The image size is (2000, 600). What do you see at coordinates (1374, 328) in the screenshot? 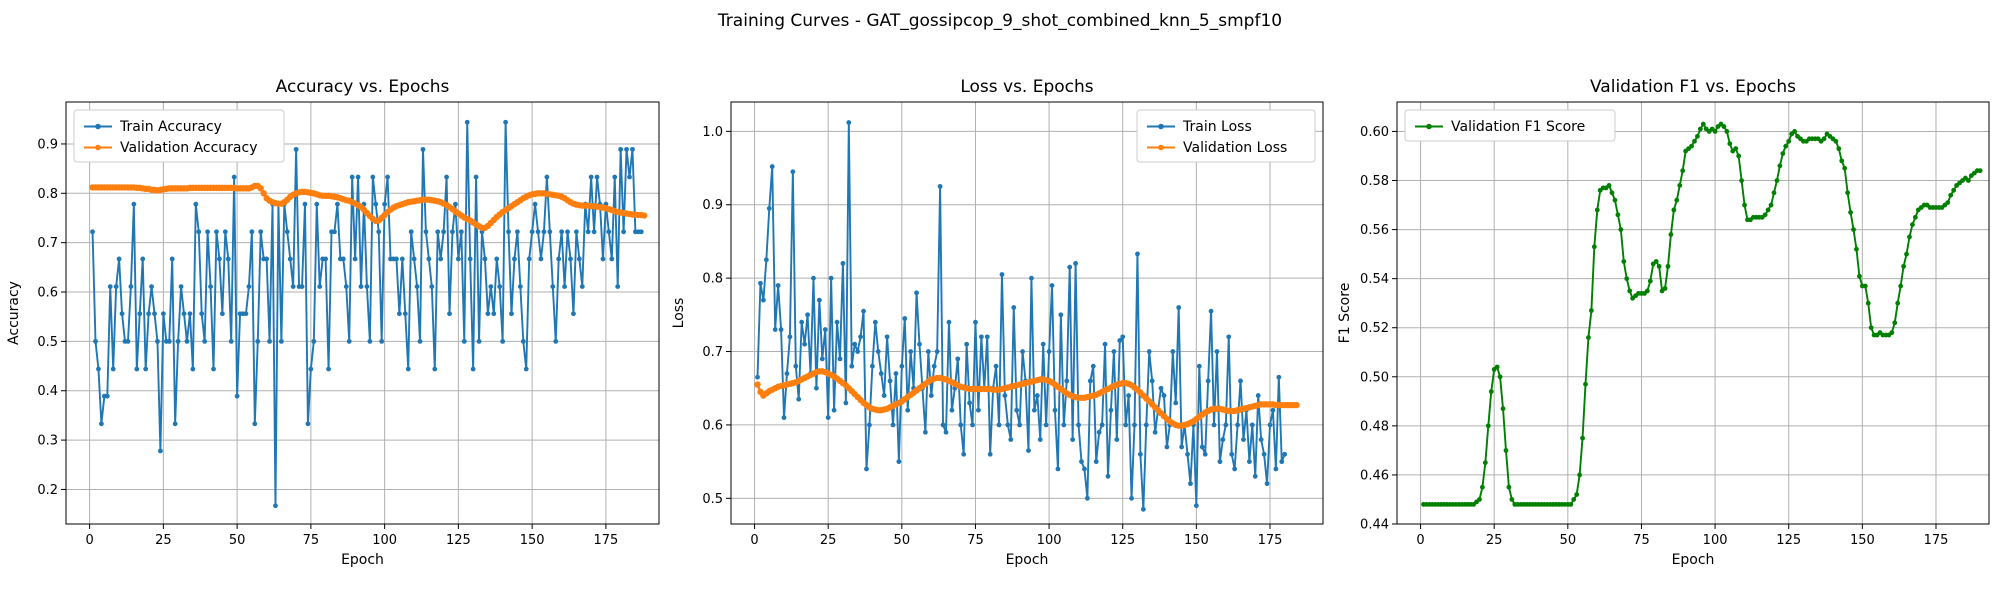
I see `y-tick-label: 0.52` at bounding box center [1374, 328].